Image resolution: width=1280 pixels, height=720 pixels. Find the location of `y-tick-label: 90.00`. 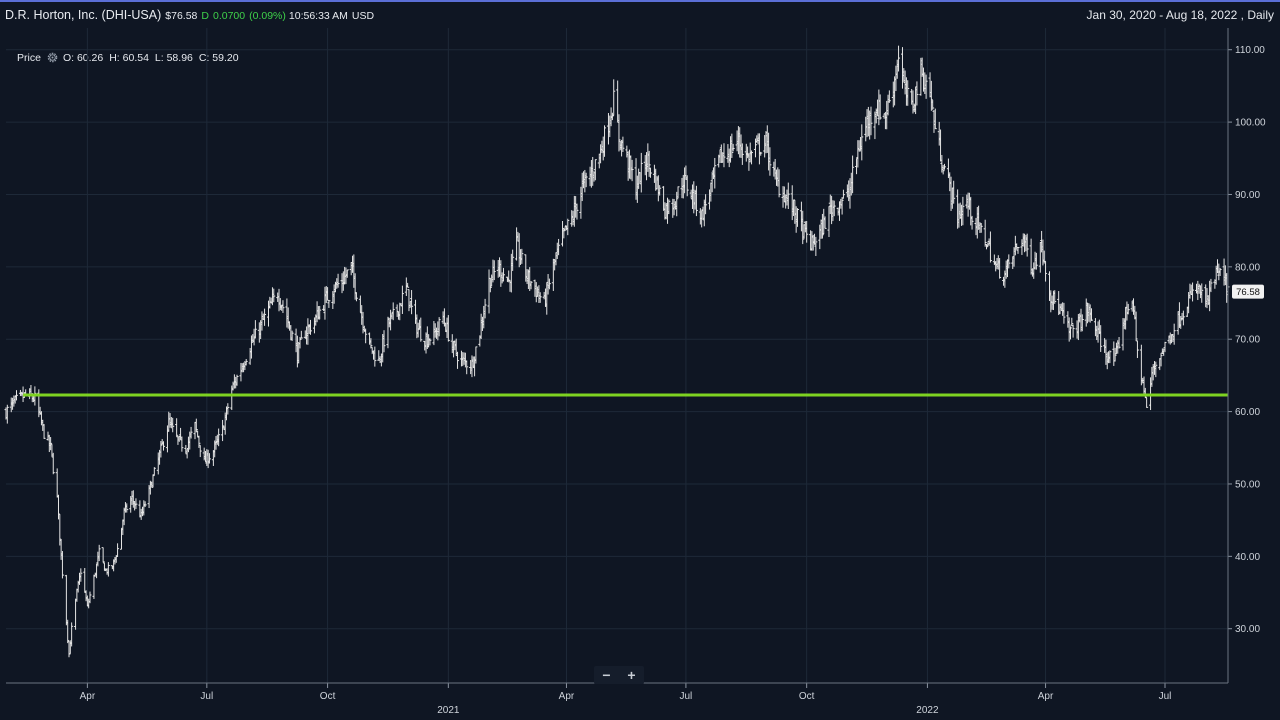

y-tick-label: 90.00 is located at coordinates (1247, 195).